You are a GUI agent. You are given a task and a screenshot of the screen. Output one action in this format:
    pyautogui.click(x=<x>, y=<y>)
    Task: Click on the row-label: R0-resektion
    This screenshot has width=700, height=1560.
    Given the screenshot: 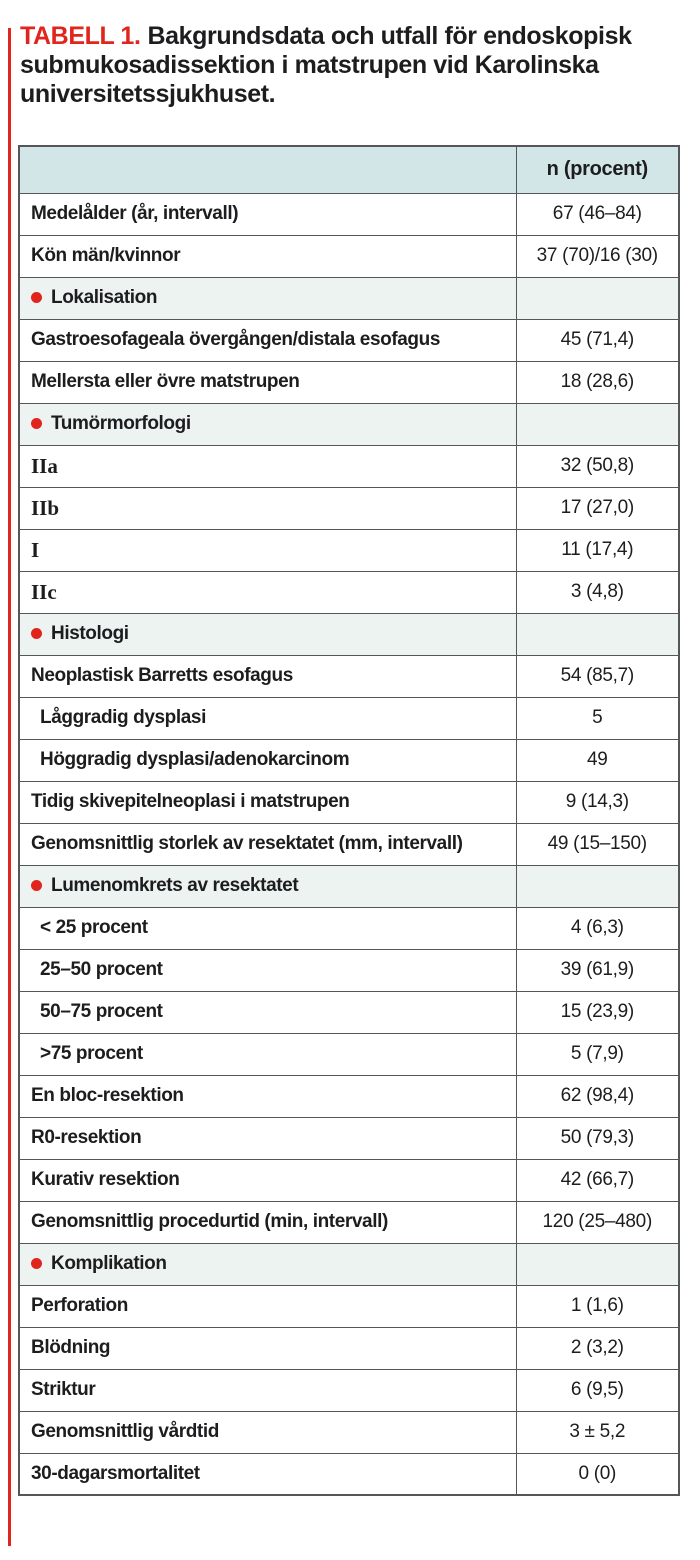 What is the action you would take?
    pyautogui.click(x=267, y=1138)
    